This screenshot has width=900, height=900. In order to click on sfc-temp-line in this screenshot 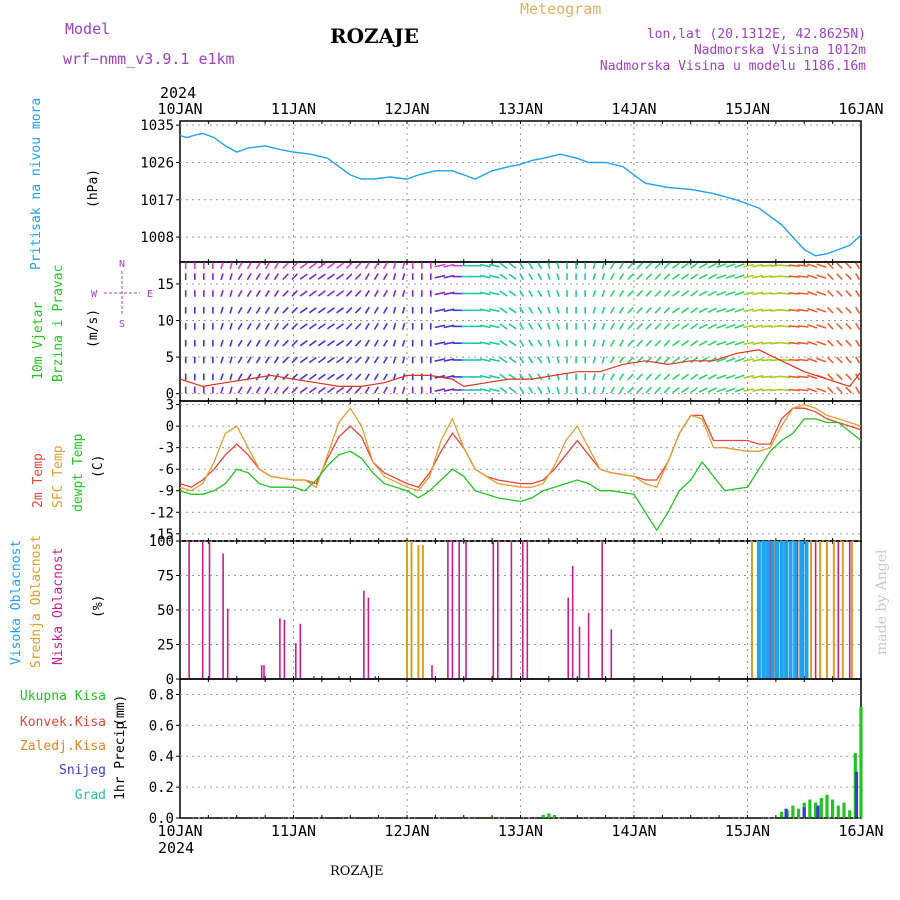, I will do `click(520, 447)`.